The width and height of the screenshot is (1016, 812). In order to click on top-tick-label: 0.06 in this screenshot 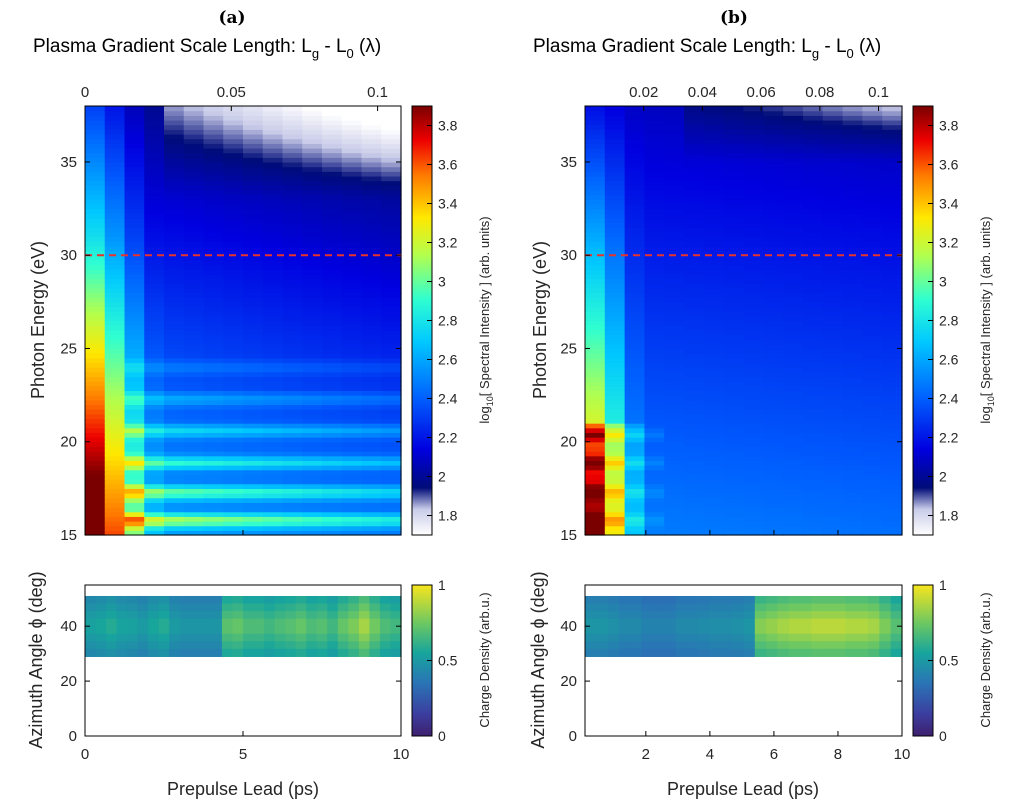, I will do `click(761, 92)`.